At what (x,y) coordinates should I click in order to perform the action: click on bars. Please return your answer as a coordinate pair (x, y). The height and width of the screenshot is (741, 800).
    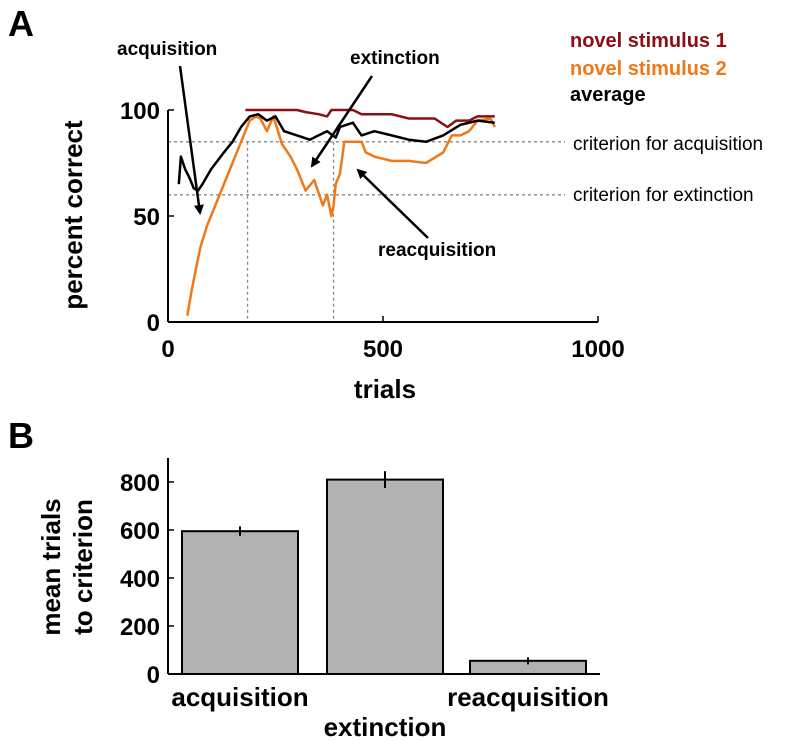
    Looking at the image, I should click on (384, 573).